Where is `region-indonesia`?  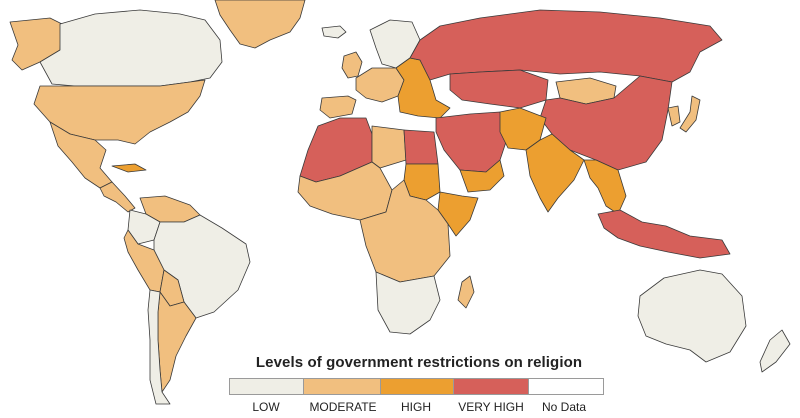
region-indonesia is located at coordinates (664, 234).